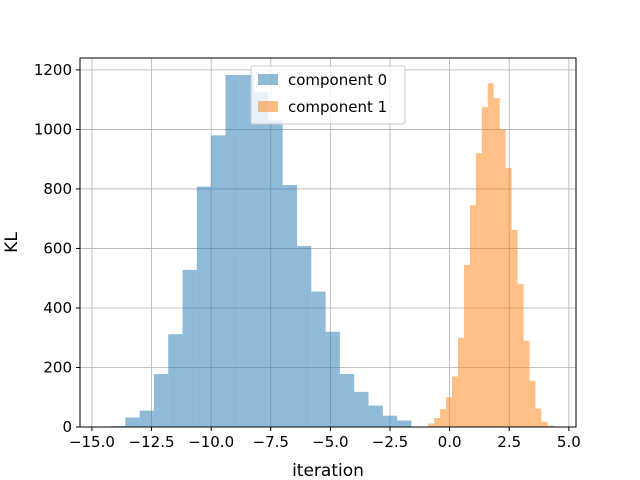 The height and width of the screenshot is (480, 640). I want to click on x-axis-label: iteration, so click(328, 470).